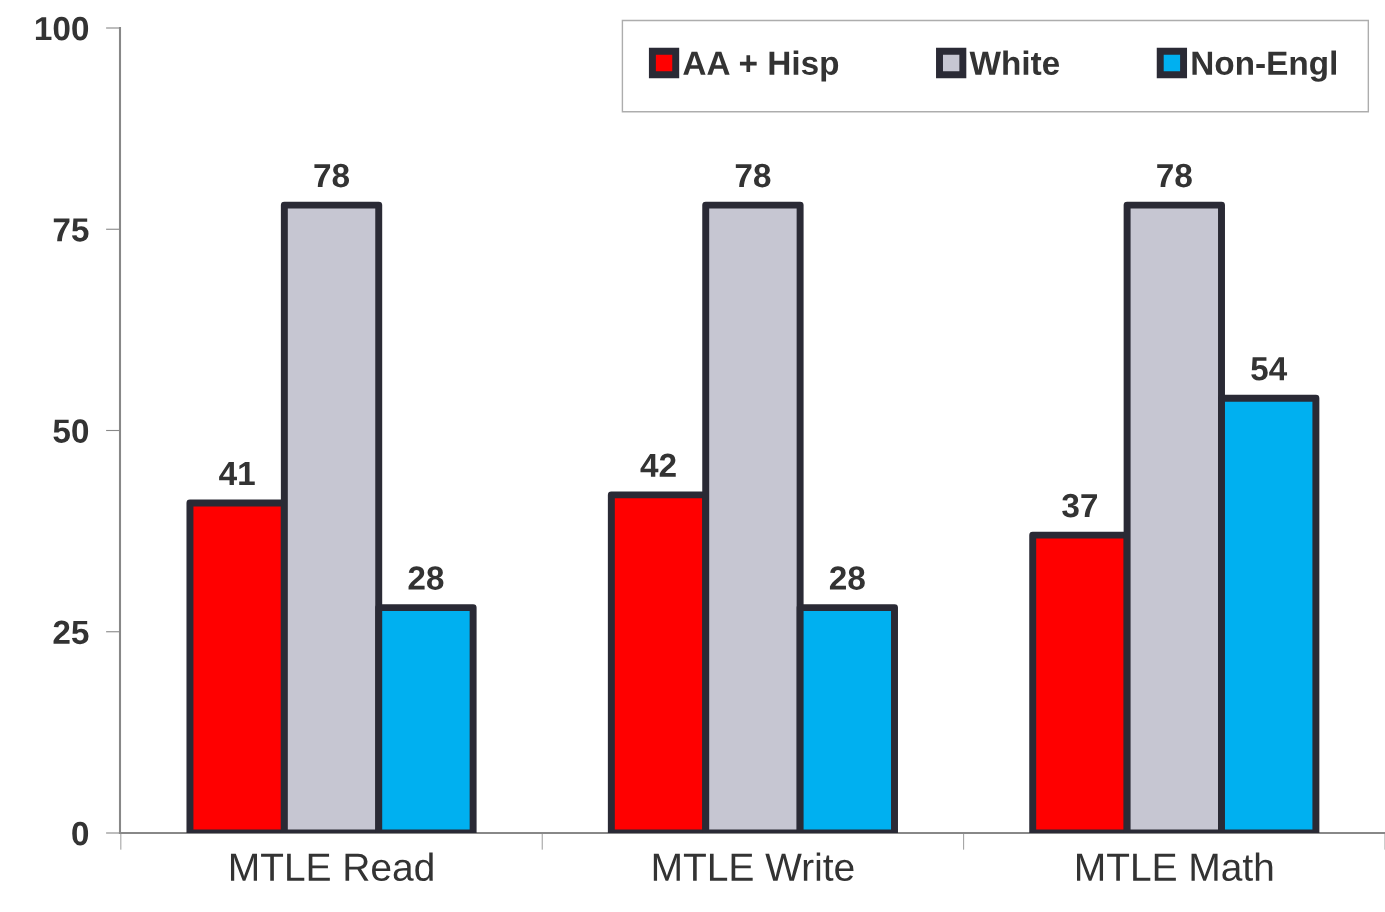 This screenshot has width=1385, height=912. Describe the element at coordinates (62, 28) in the screenshot. I see `y-tick-label: 100` at that location.